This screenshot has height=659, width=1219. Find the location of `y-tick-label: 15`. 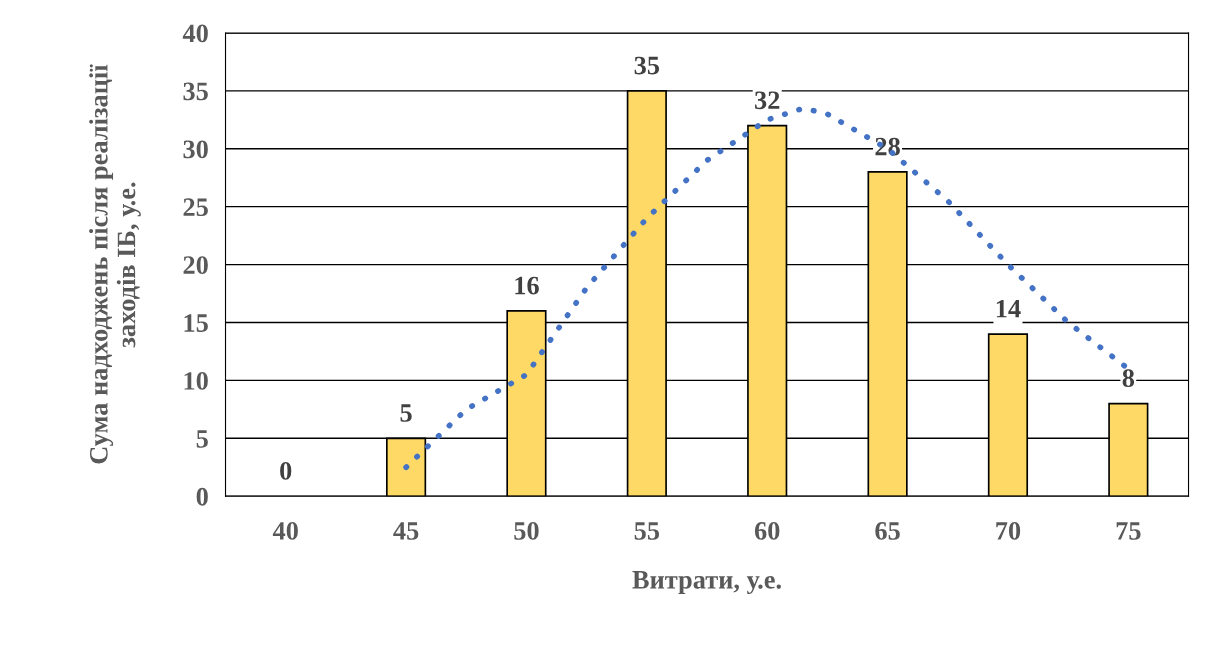

y-tick-label: 15 is located at coordinates (196, 323).